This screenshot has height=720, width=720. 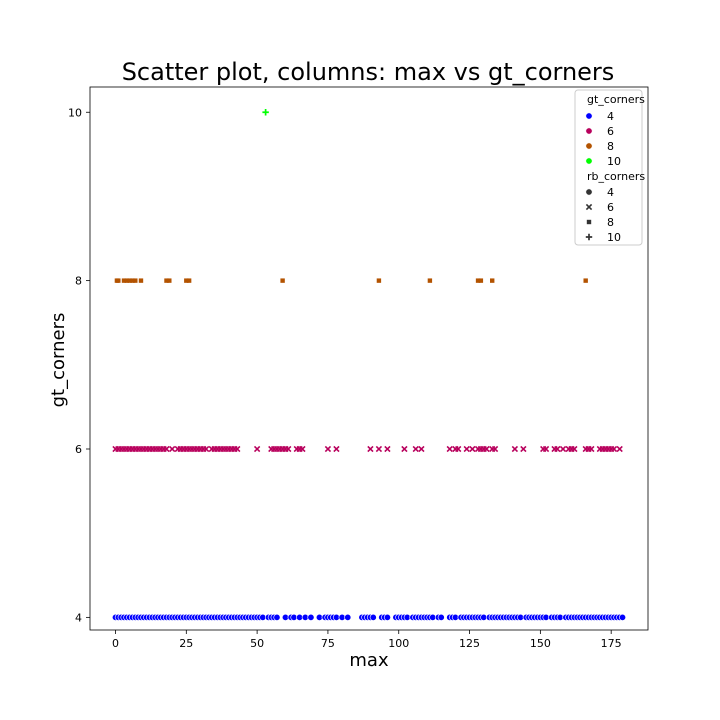 I want to click on y-tick-label: 4, so click(x=78, y=617).